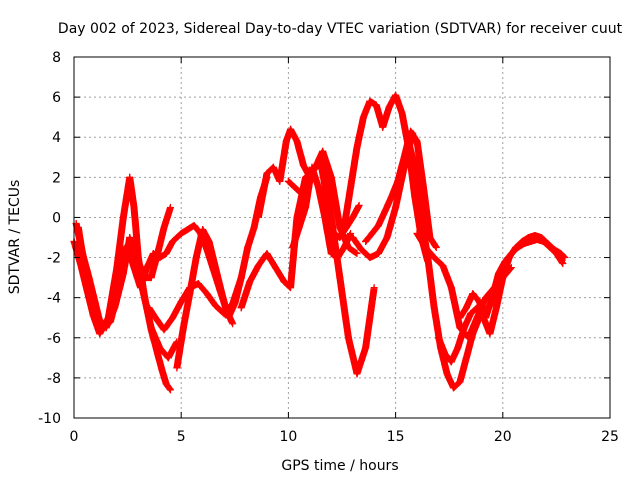 The width and height of the screenshot is (640, 480). Describe the element at coordinates (396, 437) in the screenshot. I see `x-tick-label: 15` at that location.